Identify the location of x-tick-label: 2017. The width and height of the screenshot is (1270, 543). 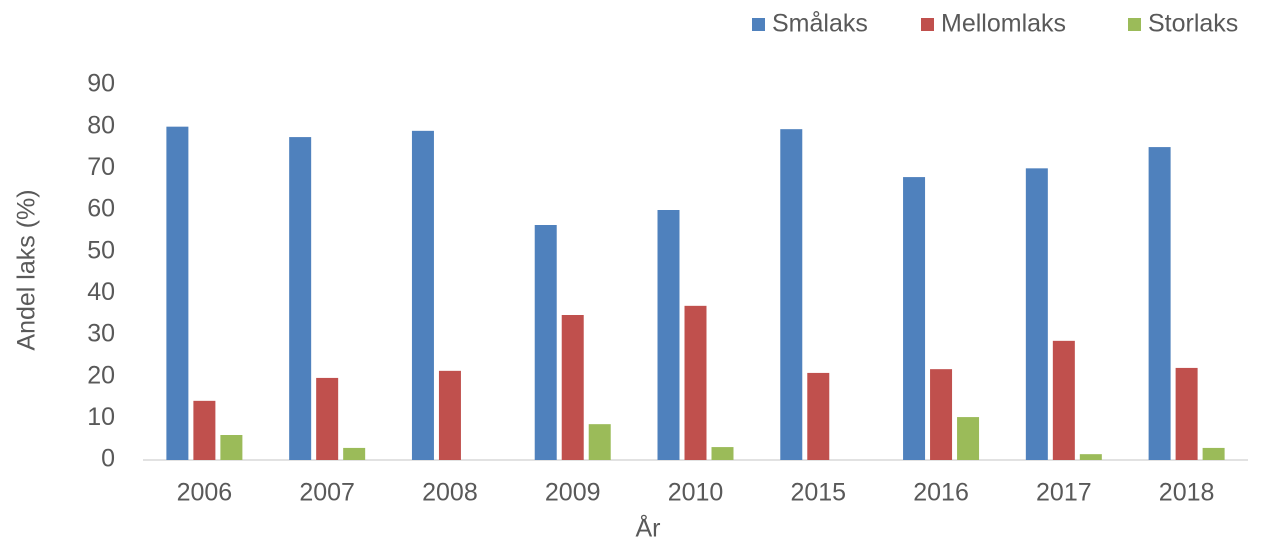
(1064, 493).